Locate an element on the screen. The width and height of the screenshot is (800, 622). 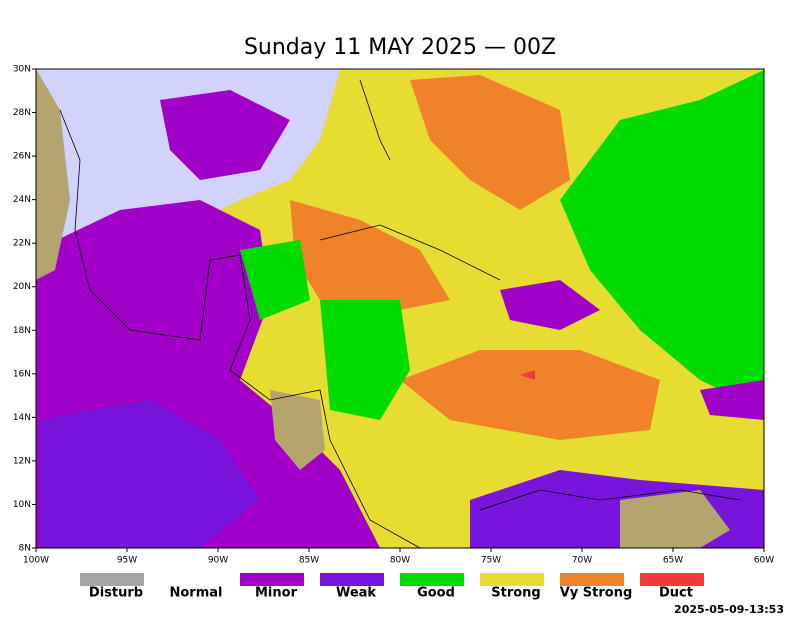
x-tick-label: 60W is located at coordinates (764, 561).